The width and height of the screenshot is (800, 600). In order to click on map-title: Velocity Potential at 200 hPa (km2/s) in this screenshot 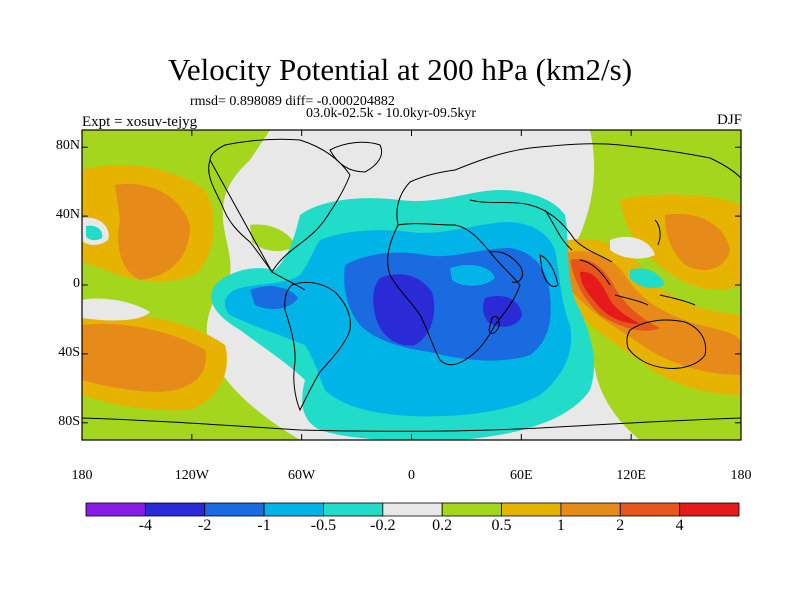, I will do `click(400, 69)`.